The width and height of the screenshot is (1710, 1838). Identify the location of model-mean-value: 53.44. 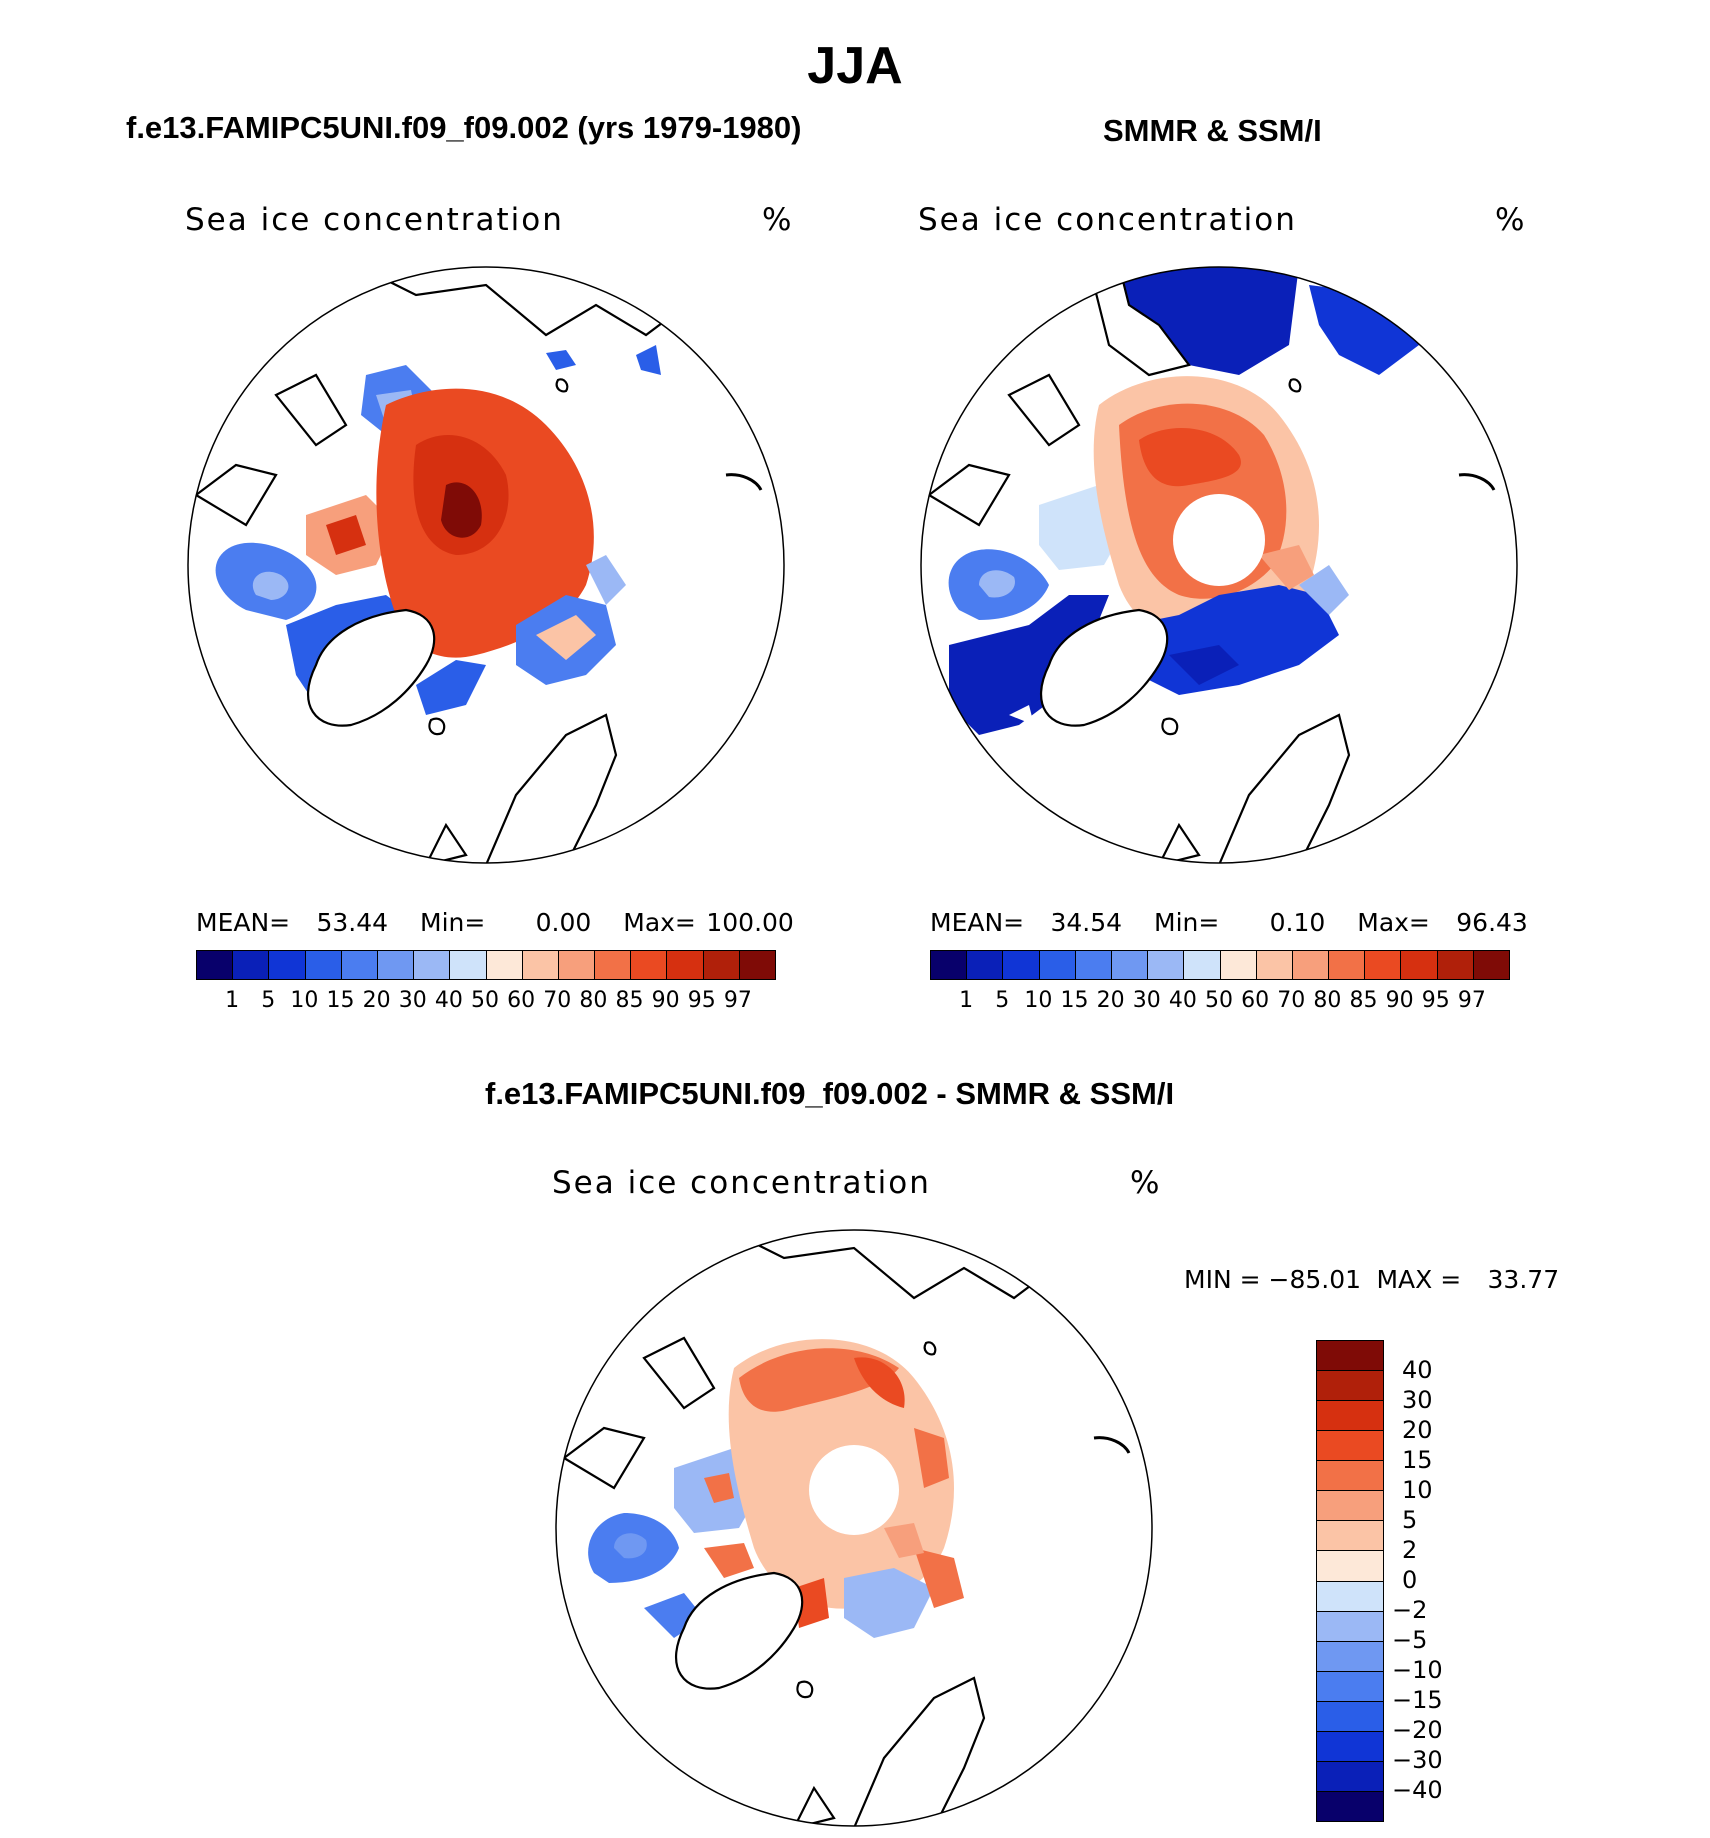
(352, 922).